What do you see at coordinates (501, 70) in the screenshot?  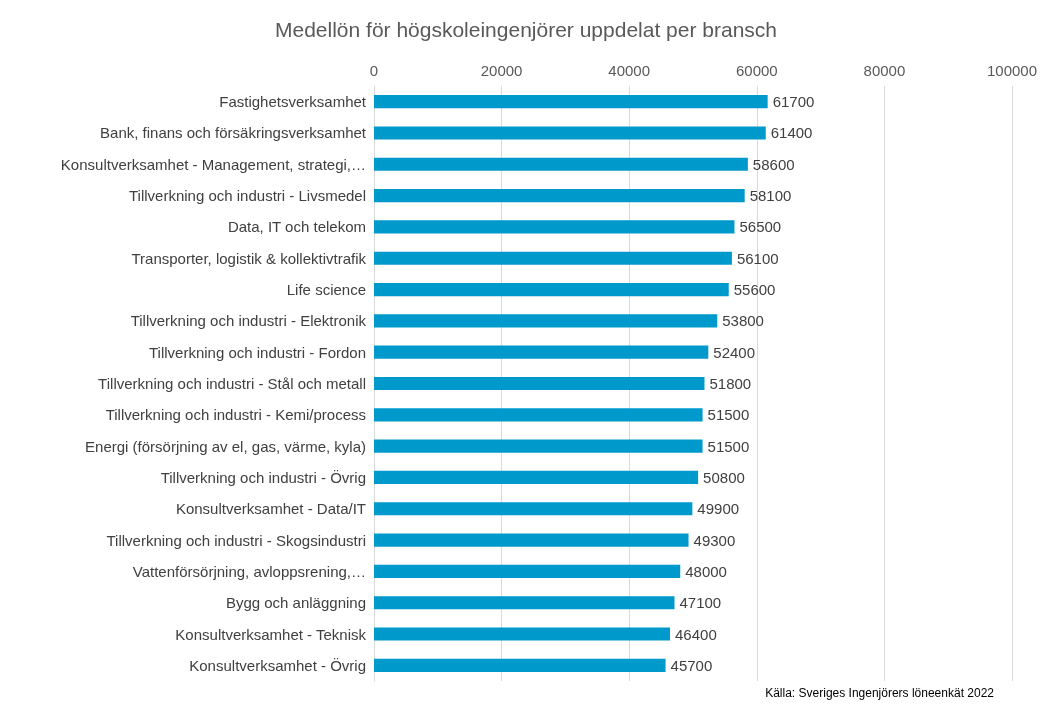 I see `x-tick-label: 20000` at bounding box center [501, 70].